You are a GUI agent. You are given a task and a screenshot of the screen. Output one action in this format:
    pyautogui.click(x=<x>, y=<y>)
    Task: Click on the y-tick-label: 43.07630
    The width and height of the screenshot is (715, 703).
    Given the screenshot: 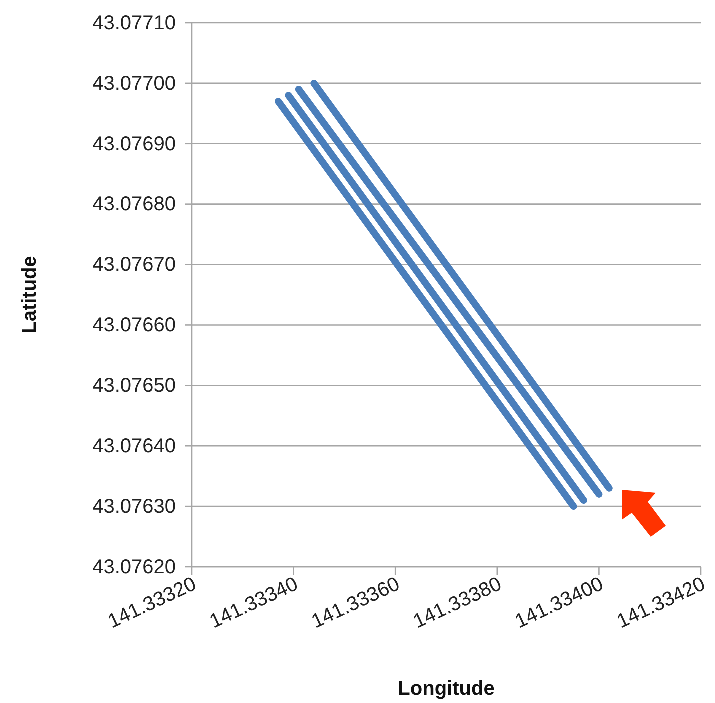 What is the action you would take?
    pyautogui.click(x=134, y=507)
    